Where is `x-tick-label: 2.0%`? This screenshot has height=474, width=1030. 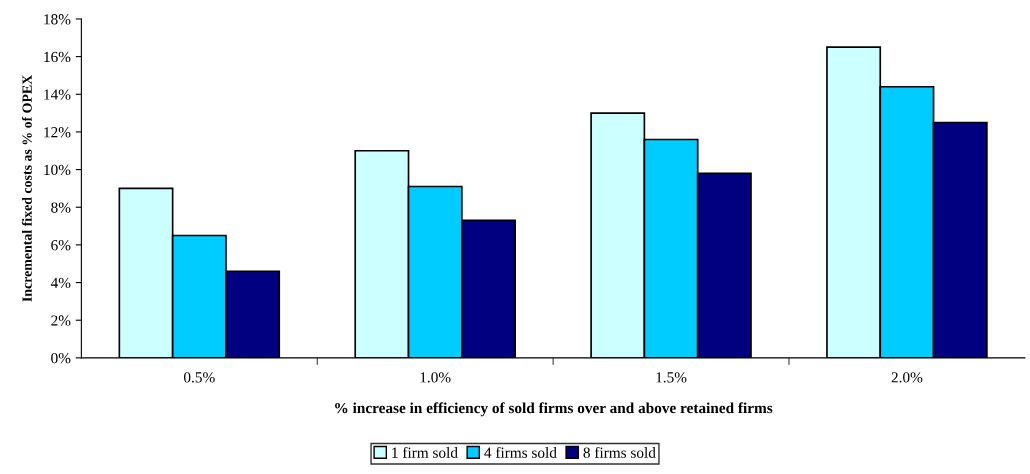 x-tick-label: 2.0% is located at coordinates (907, 377).